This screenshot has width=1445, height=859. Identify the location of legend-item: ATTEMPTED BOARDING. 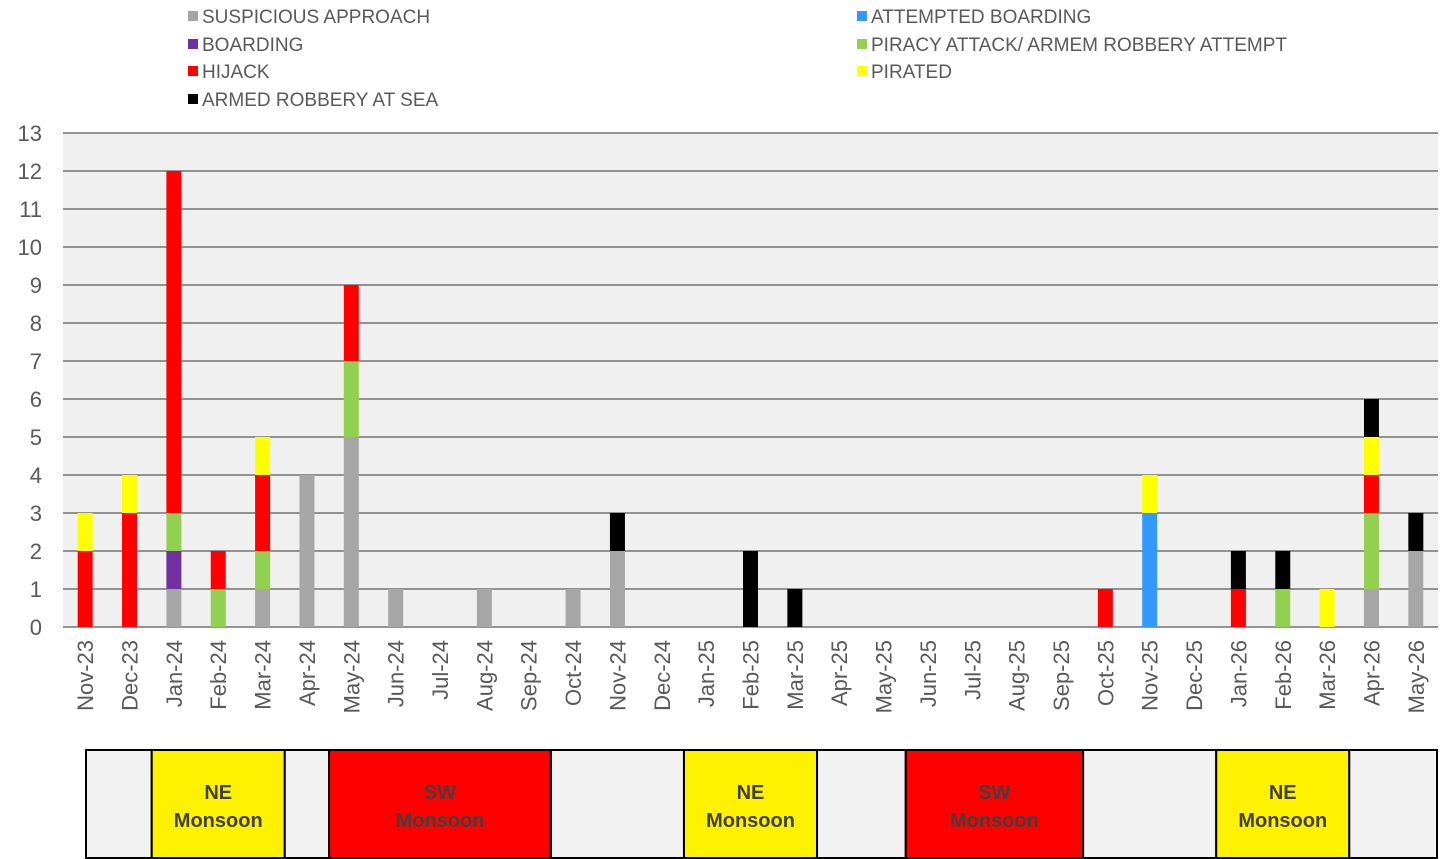
(974, 17).